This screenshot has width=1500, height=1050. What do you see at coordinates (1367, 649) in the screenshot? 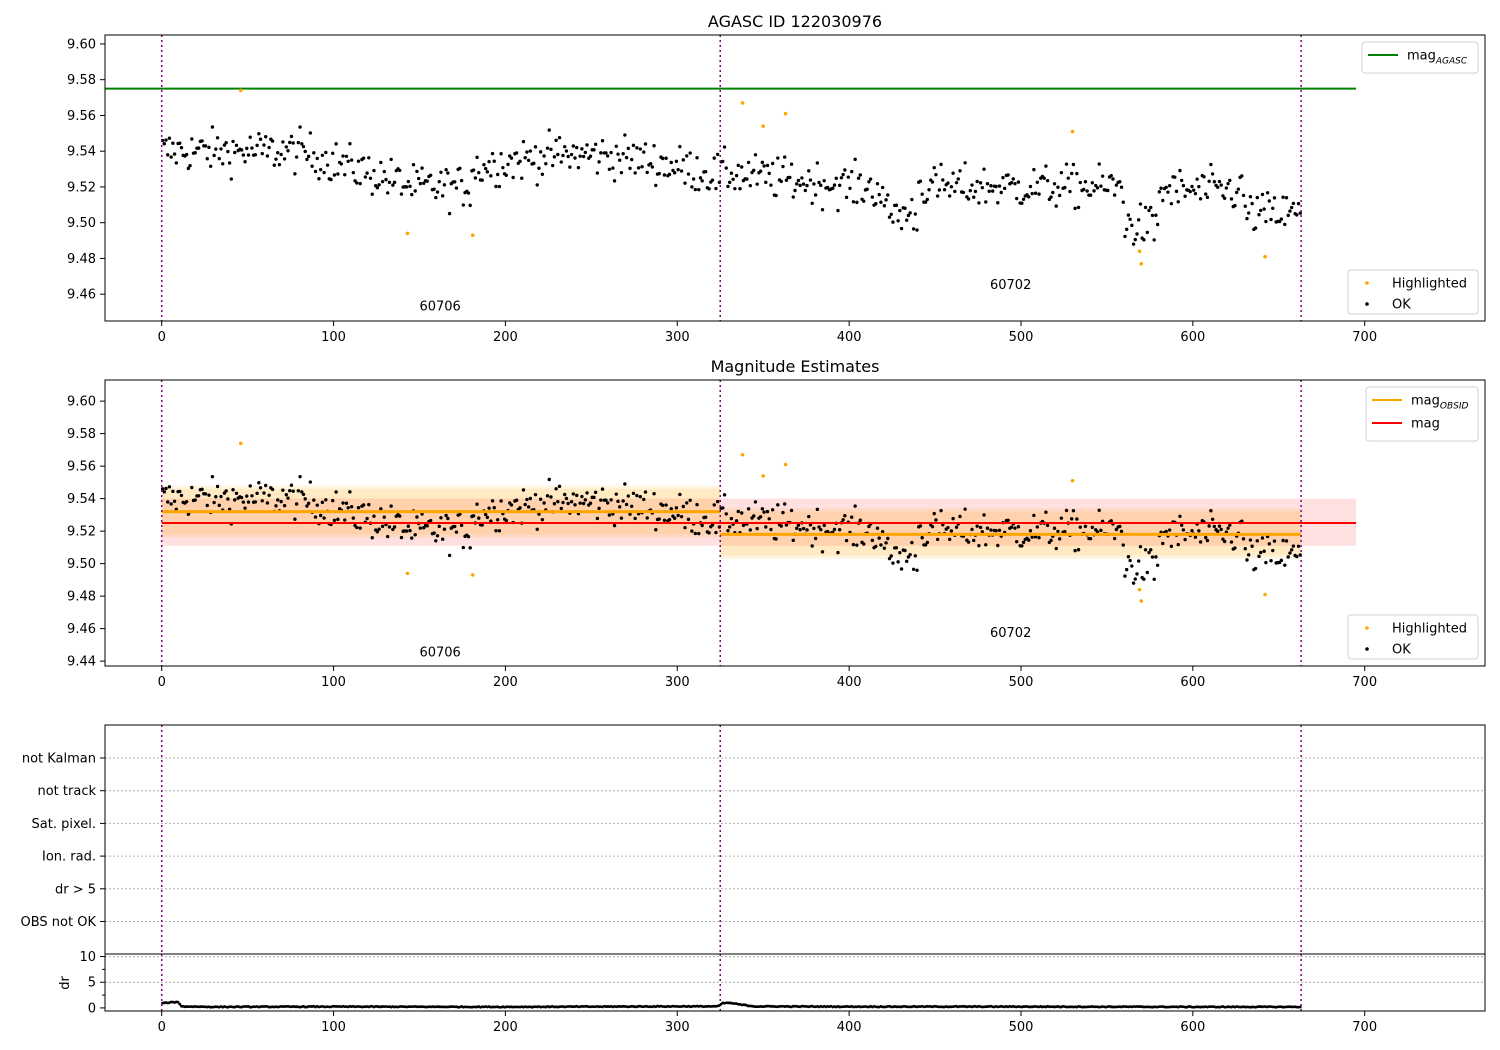
I see `legend-marker` at bounding box center [1367, 649].